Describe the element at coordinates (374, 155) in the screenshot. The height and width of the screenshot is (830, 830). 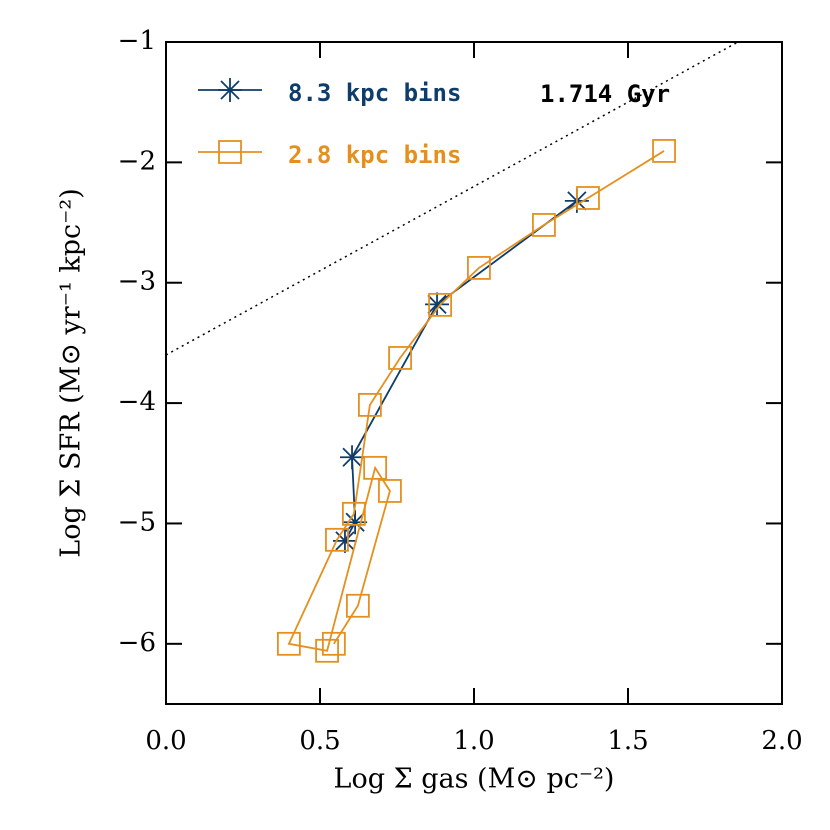
I see `legend-label: 2.8 kpc bins` at that location.